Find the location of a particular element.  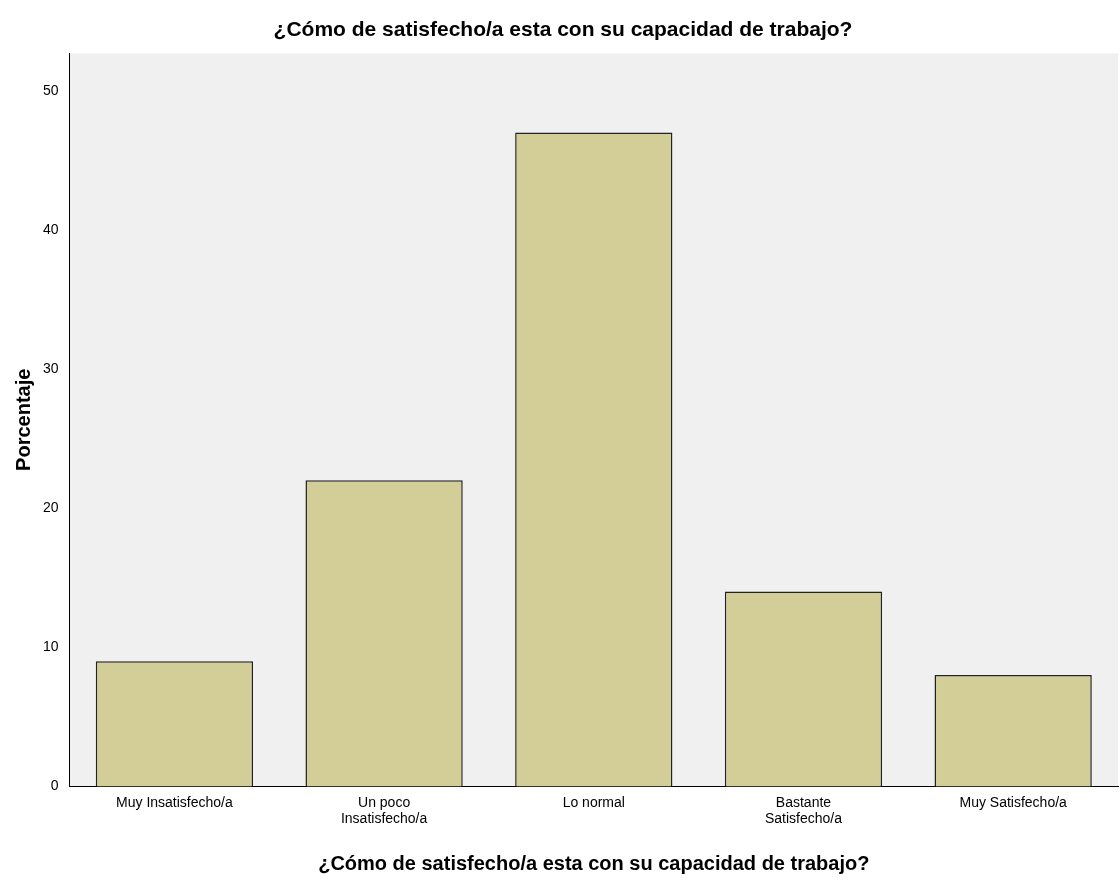

x-tick-label: Lo normal is located at coordinates (593, 801).